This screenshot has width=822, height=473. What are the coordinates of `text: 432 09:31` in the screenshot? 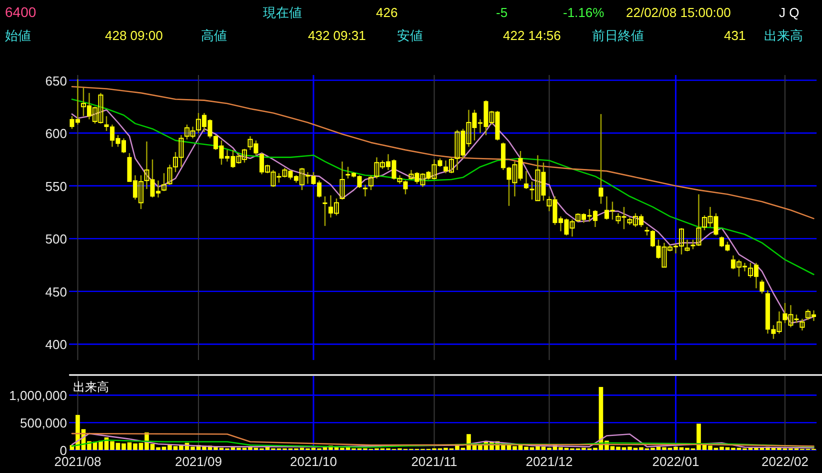 It's located at (337, 35).